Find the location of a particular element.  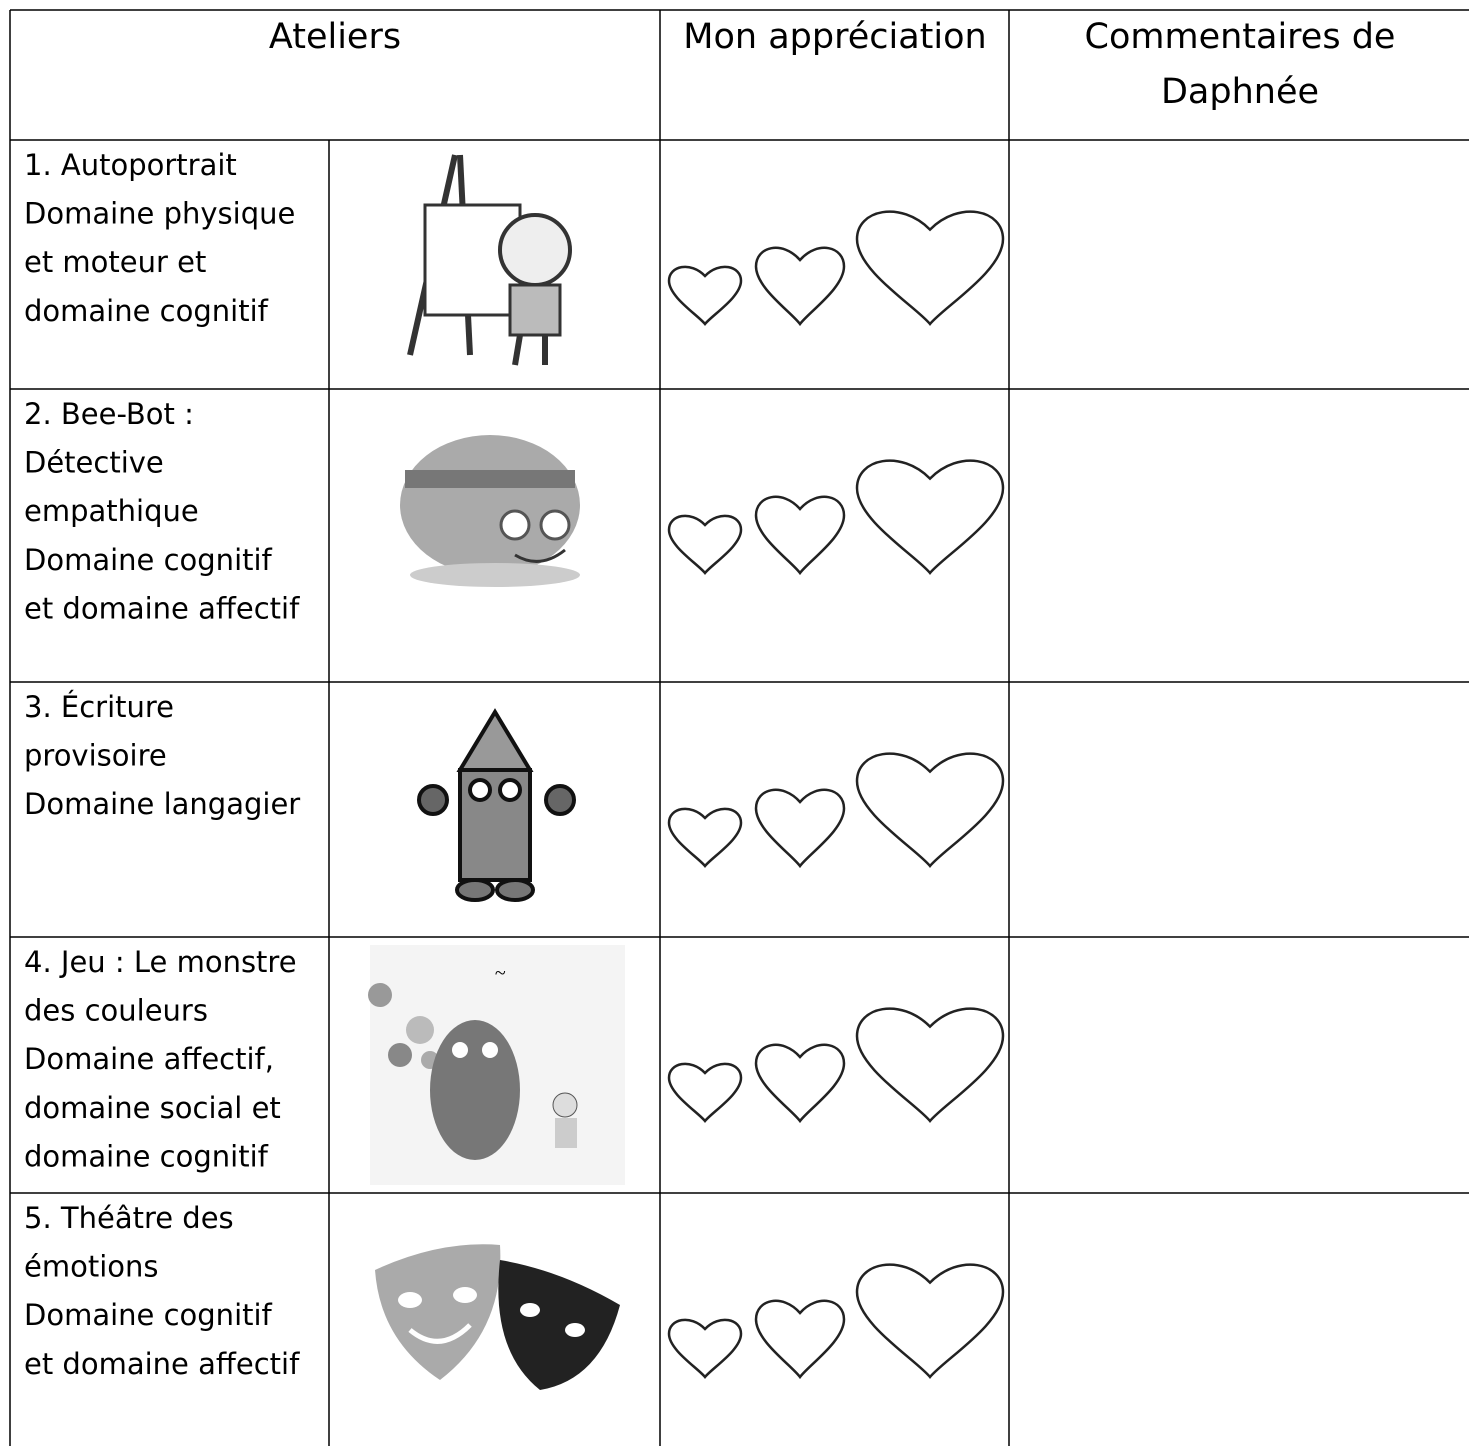

atelier-text: Domaine physique is located at coordinates (159, 214).